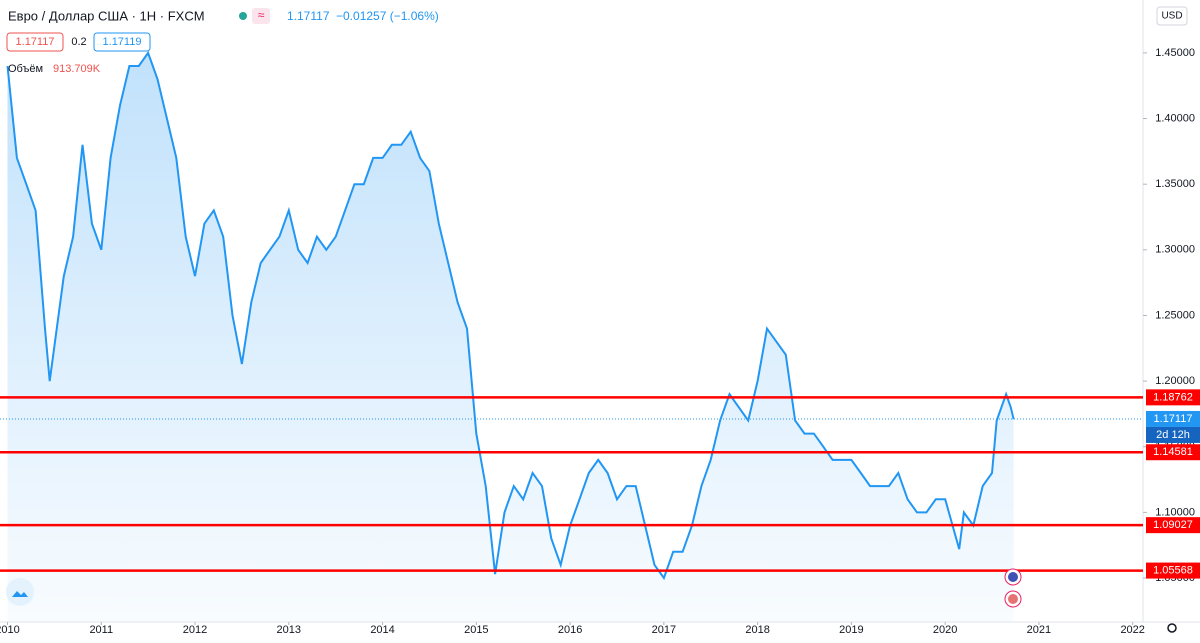 Image resolution: width=1200 pixels, height=643 pixels. I want to click on level-label: 1.18762, so click(1173, 397).